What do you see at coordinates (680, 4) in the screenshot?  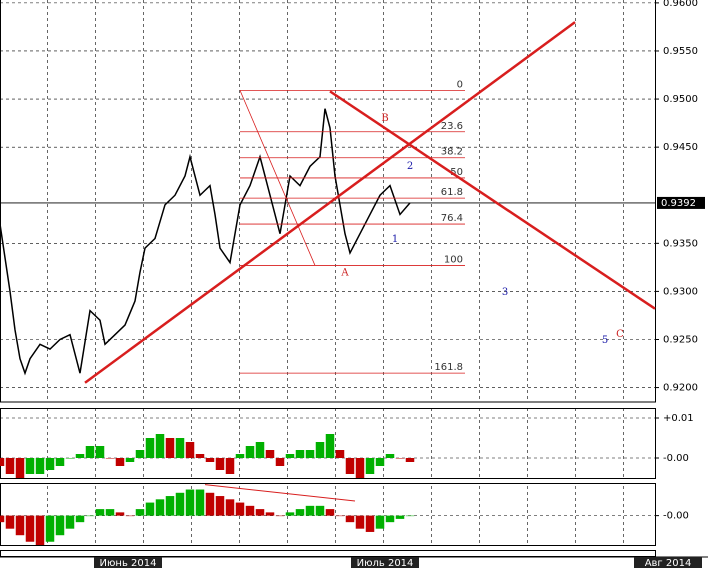 I see `y-tick-label: 0.9600` at bounding box center [680, 4].